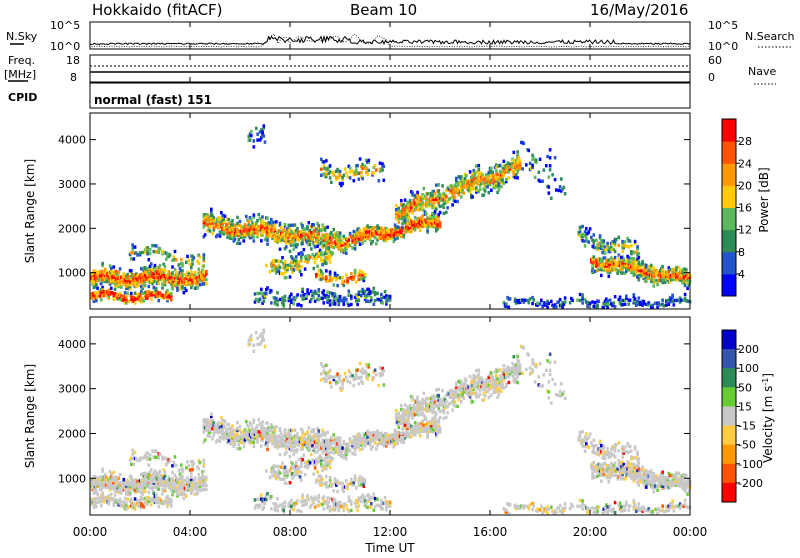 The image size is (800, 558). I want to click on power-colorbar-tick-label: 20, so click(745, 185).